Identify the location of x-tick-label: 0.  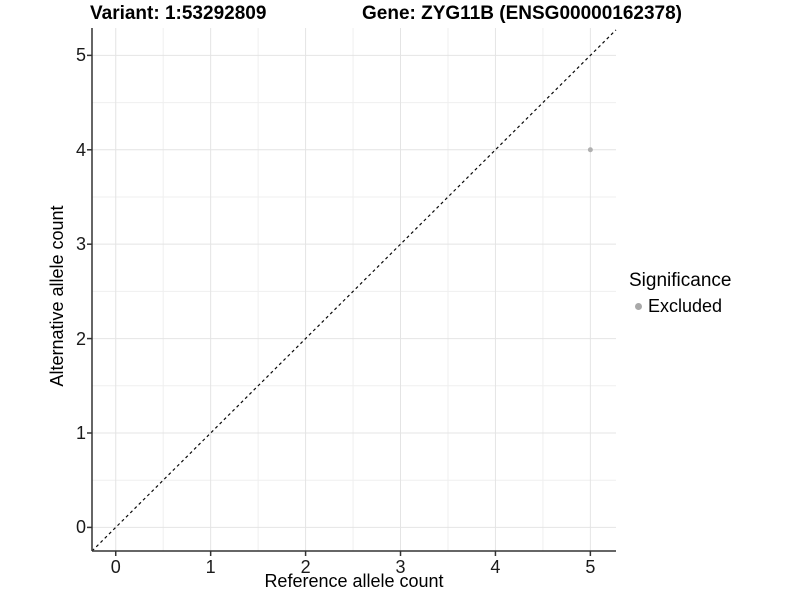
(115, 567).